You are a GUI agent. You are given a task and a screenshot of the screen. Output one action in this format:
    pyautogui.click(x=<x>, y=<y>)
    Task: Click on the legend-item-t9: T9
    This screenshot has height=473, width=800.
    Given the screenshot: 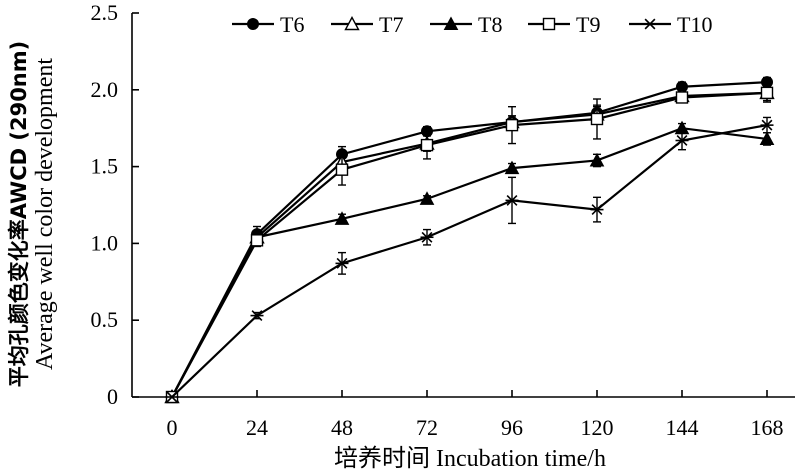 What is the action you would take?
    pyautogui.click(x=564, y=24)
    